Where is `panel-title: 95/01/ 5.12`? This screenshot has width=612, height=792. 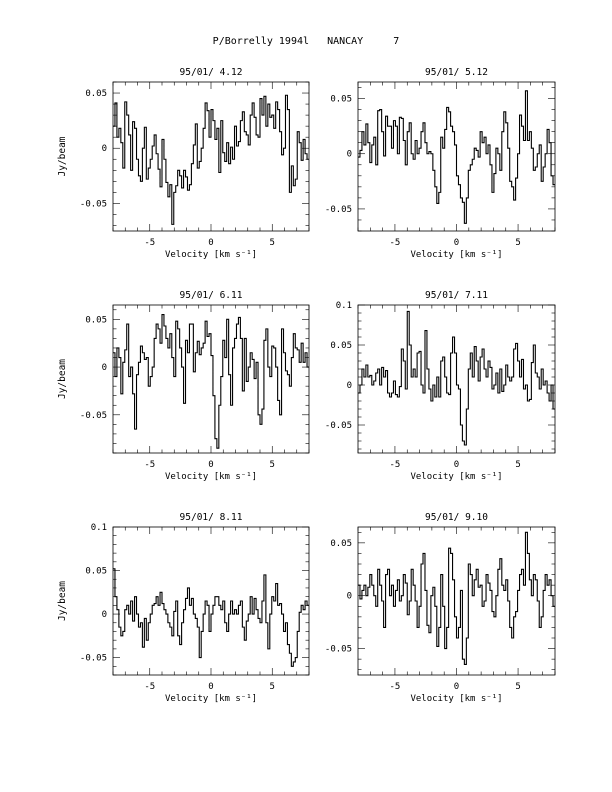
panel-title: 95/01/ 5.12 is located at coordinates (456, 72).